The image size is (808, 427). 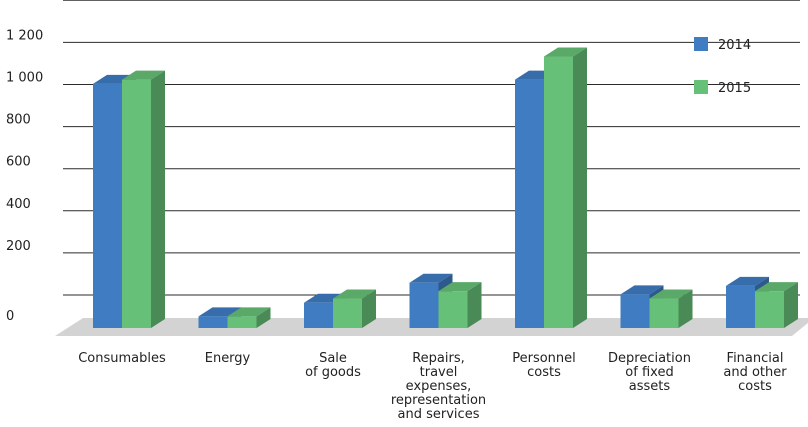 What do you see at coordinates (649, 372) in the screenshot?
I see `x-category-label: Depreciation of fixed assets` at bounding box center [649, 372].